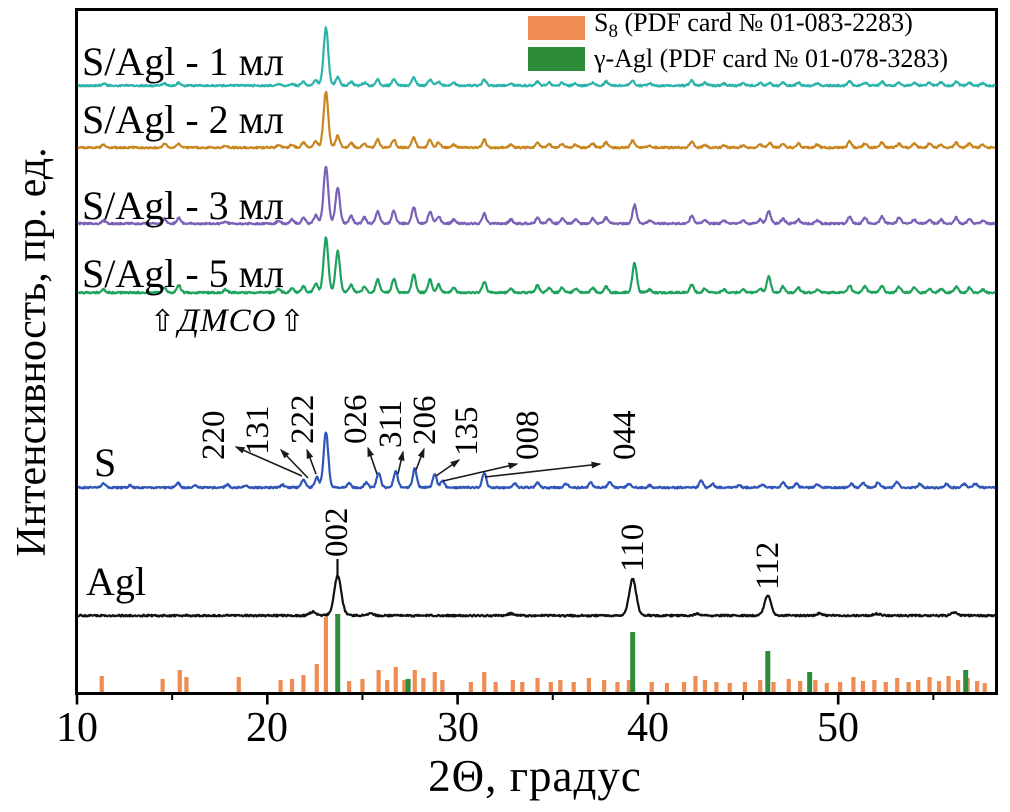 Image resolution: width=1010 pixels, height=812 pixels. Describe the element at coordinates (77, 728) in the screenshot. I see `x-tick-10: 10` at that location.